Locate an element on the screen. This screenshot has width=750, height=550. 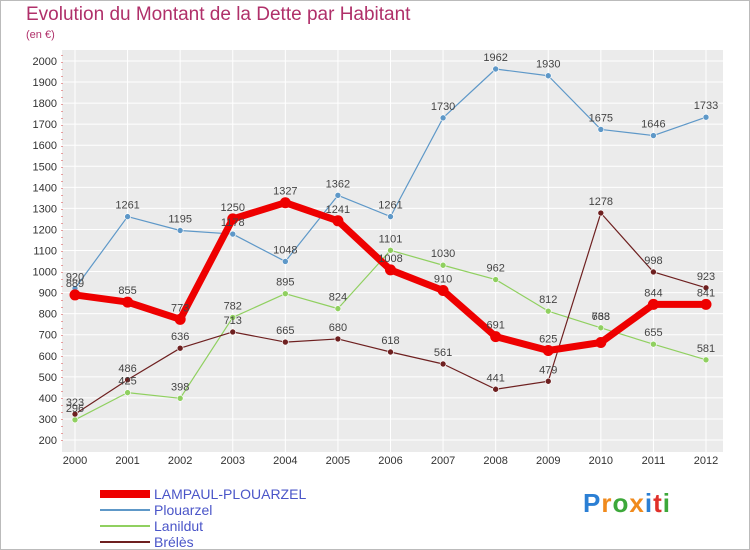
y-tick-label: 1600 is located at coordinates (45, 146).